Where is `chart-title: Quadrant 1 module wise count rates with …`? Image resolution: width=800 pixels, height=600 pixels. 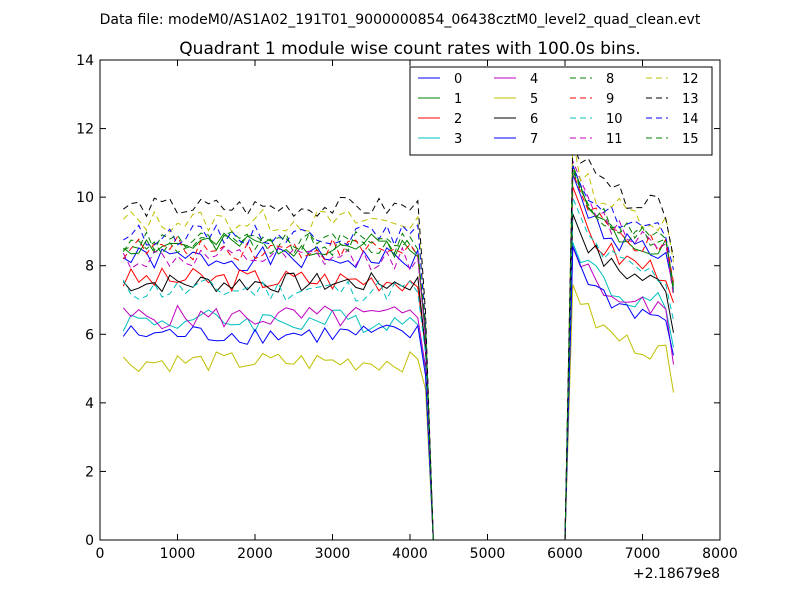
chart-title: Quadrant 1 module wise count rates with … is located at coordinates (409, 49).